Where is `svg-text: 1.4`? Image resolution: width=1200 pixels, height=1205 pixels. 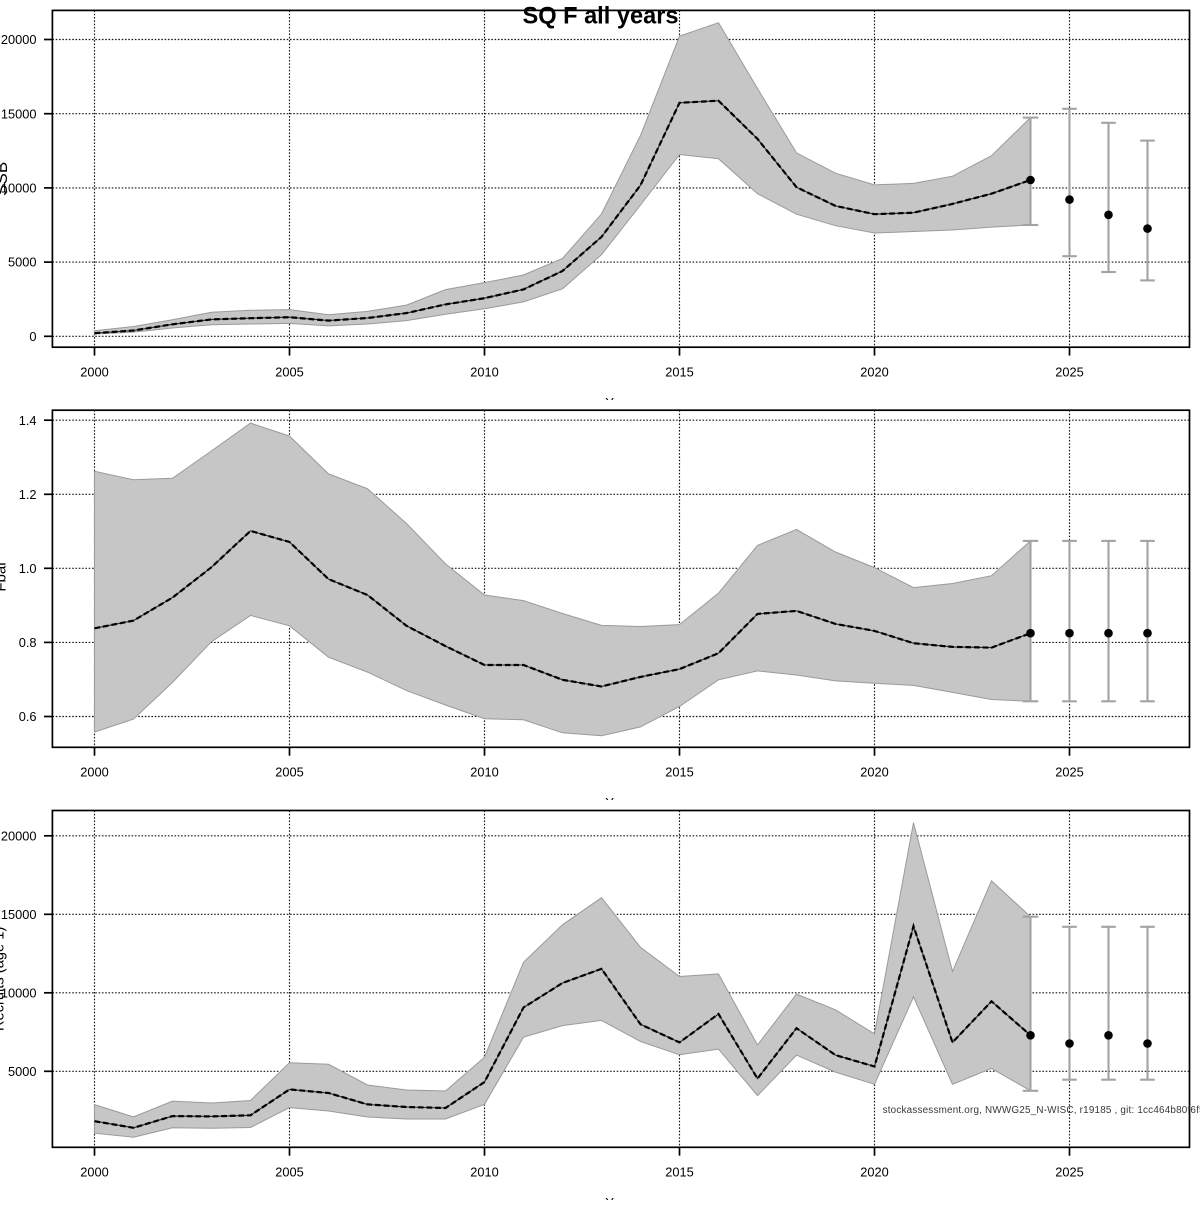
svg-text: 1.4 is located at coordinates (28, 420).